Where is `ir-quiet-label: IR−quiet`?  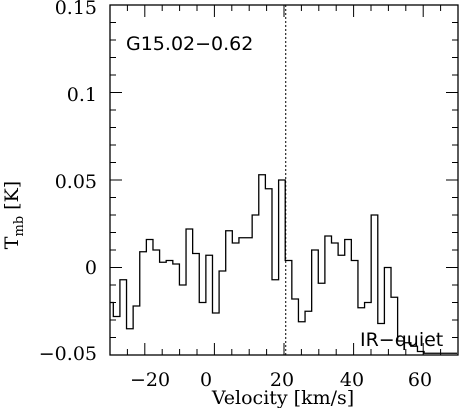 ir-quiet-label: IR−quiet is located at coordinates (401, 340).